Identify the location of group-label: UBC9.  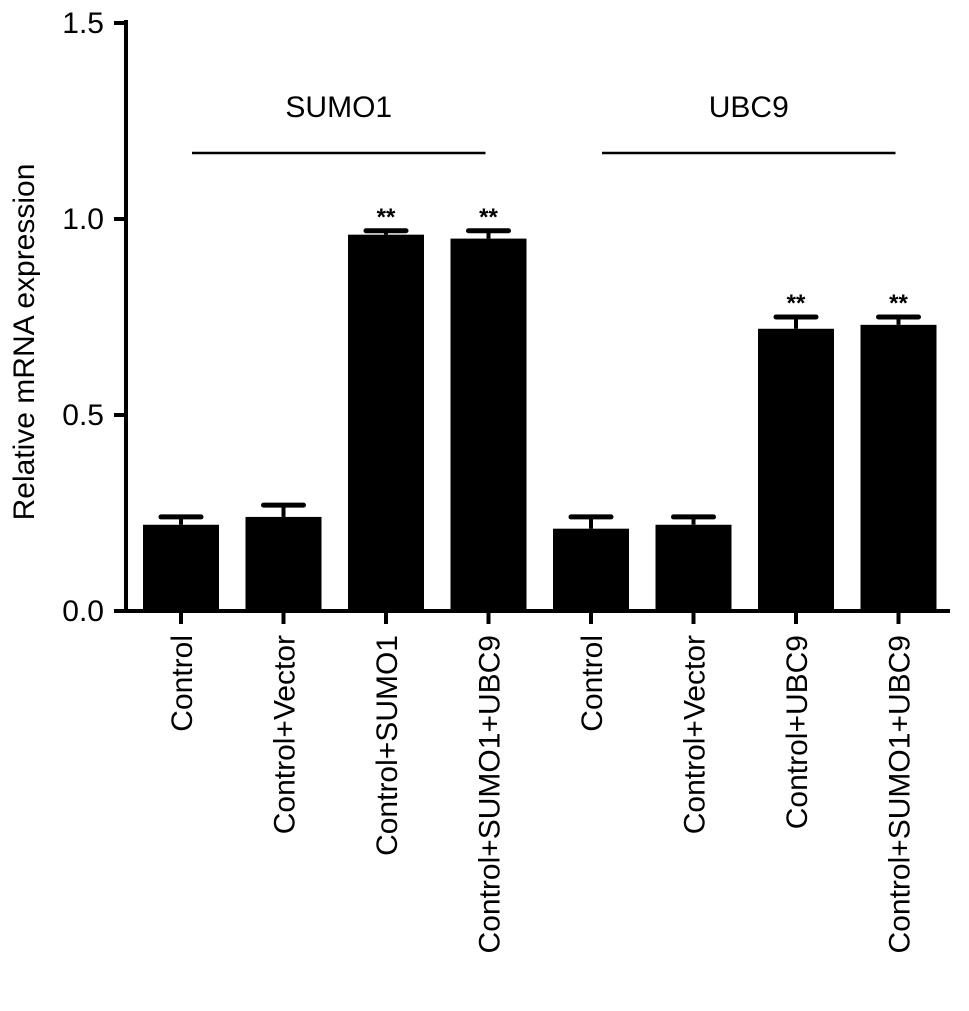
(749, 107).